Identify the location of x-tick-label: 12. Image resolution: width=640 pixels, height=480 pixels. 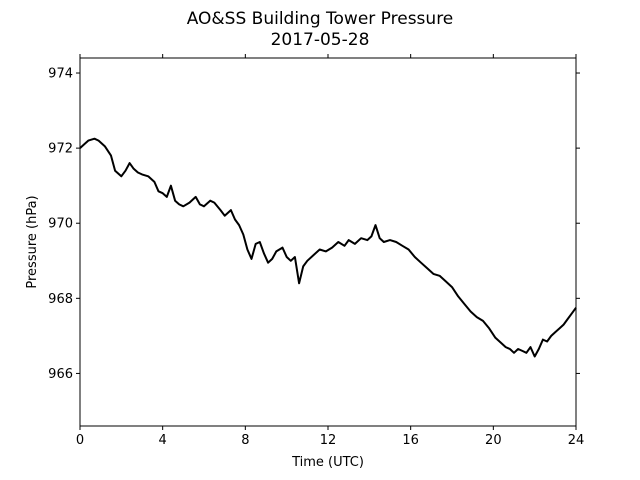
(328, 440).